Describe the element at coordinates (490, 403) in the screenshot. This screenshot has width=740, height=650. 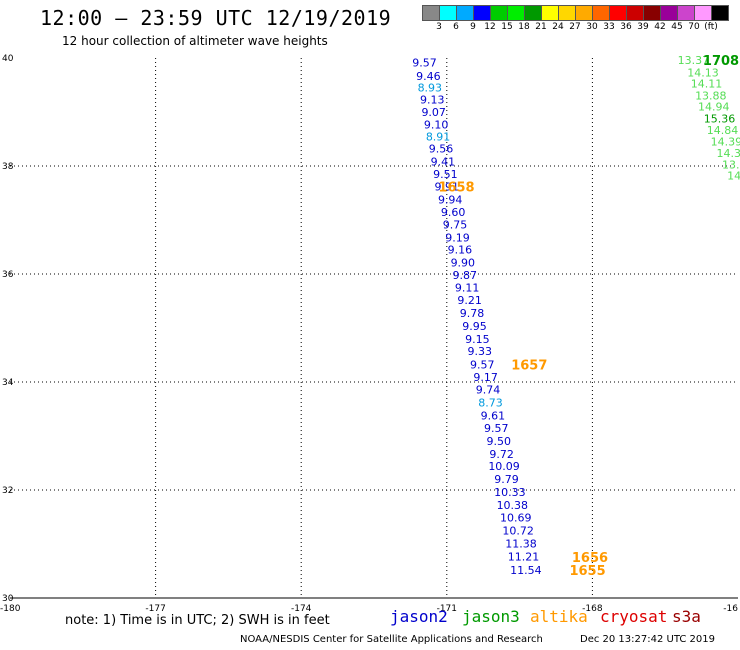
I see `swh-value-label: 8.73` at that location.